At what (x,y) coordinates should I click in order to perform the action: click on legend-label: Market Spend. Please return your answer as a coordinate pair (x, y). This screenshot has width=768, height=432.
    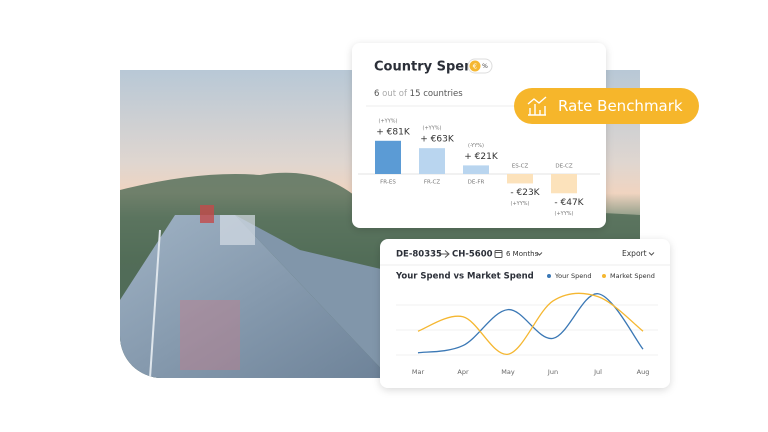
    Looking at the image, I should click on (632, 276).